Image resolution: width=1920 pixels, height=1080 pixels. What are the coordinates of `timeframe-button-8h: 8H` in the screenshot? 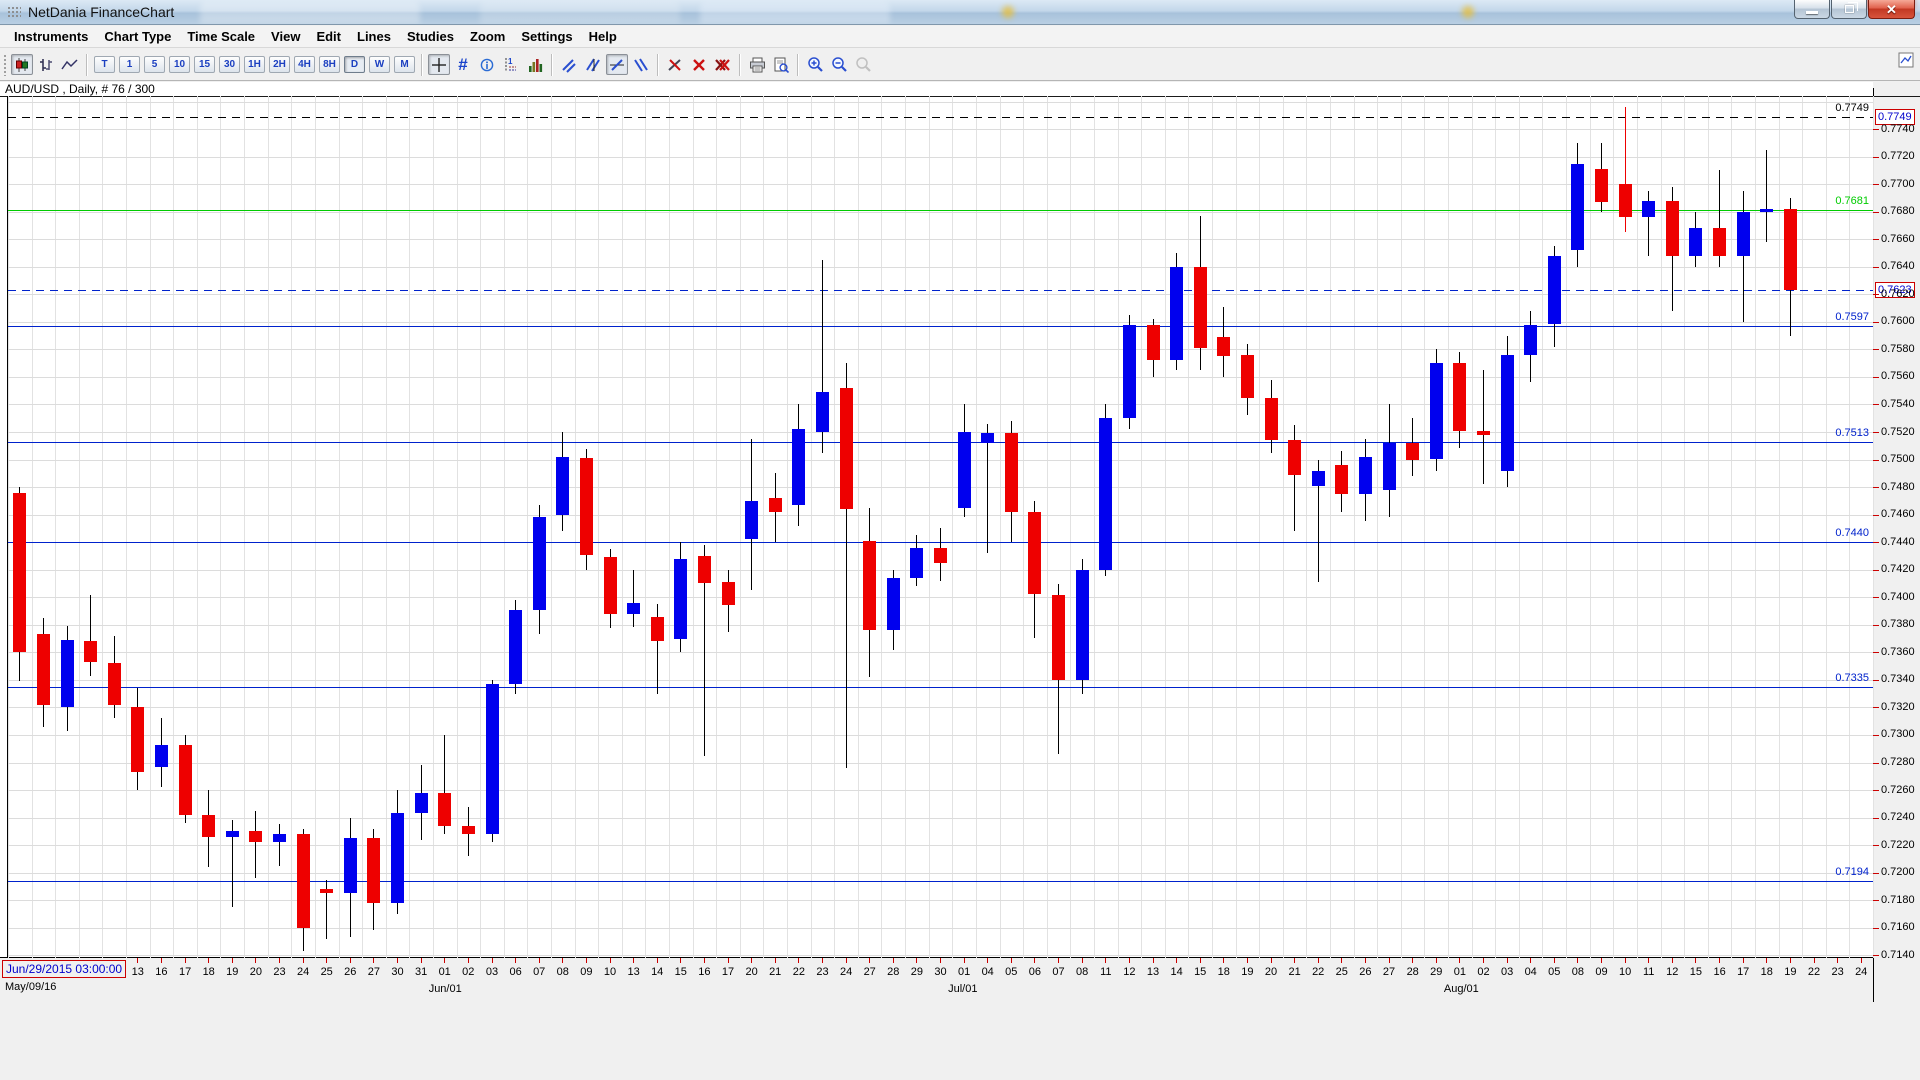 It's located at (329, 64).